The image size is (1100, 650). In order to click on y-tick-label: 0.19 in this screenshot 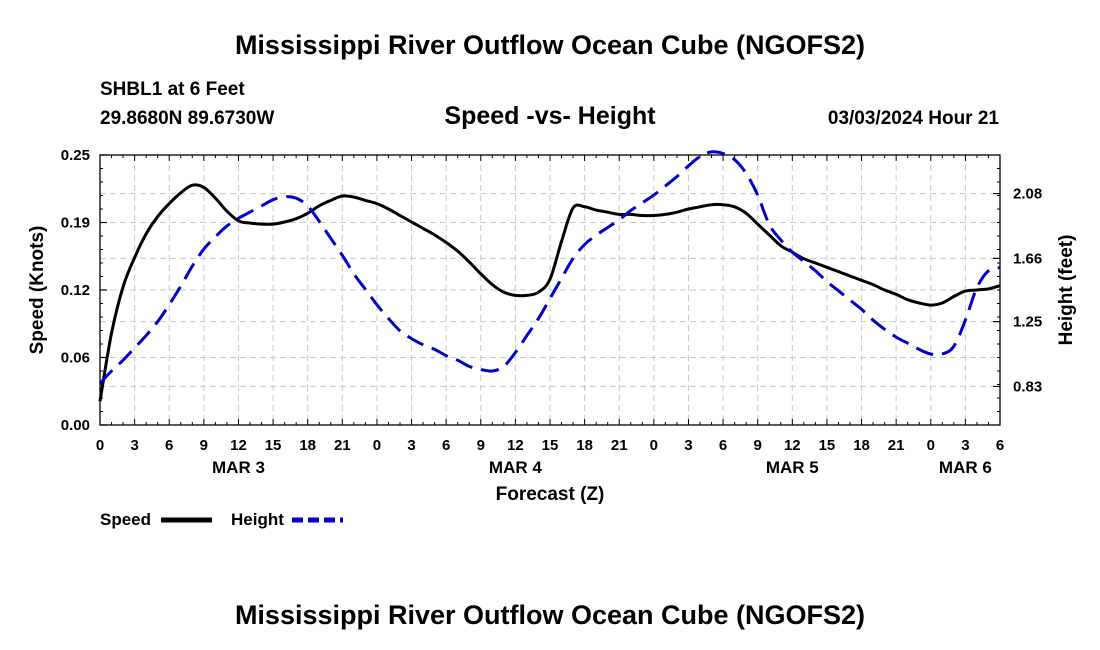, I will do `click(75, 223)`.